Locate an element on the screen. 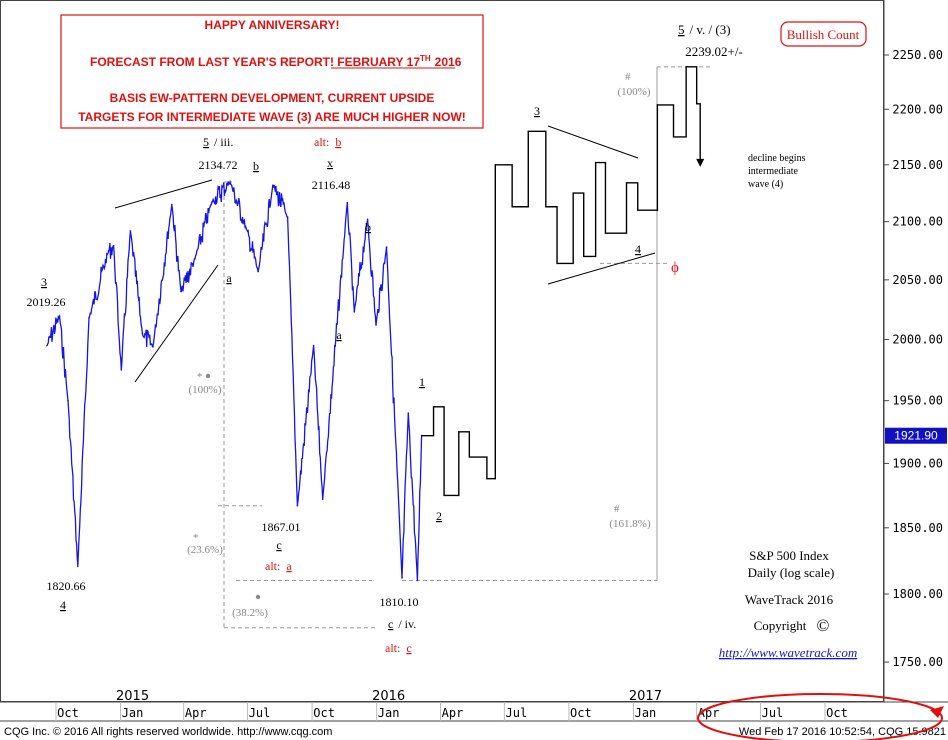 This screenshot has width=948, height=740. alt-a-letter: a is located at coordinates (289, 566).